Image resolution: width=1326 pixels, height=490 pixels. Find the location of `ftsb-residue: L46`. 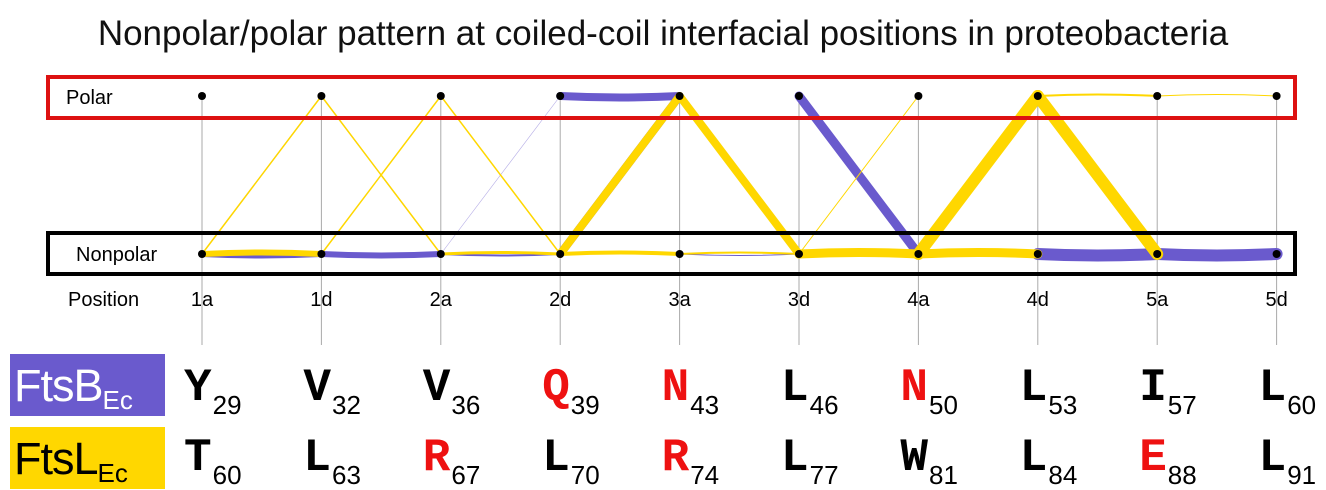

ftsb-residue: L46 is located at coordinates (841, 391).